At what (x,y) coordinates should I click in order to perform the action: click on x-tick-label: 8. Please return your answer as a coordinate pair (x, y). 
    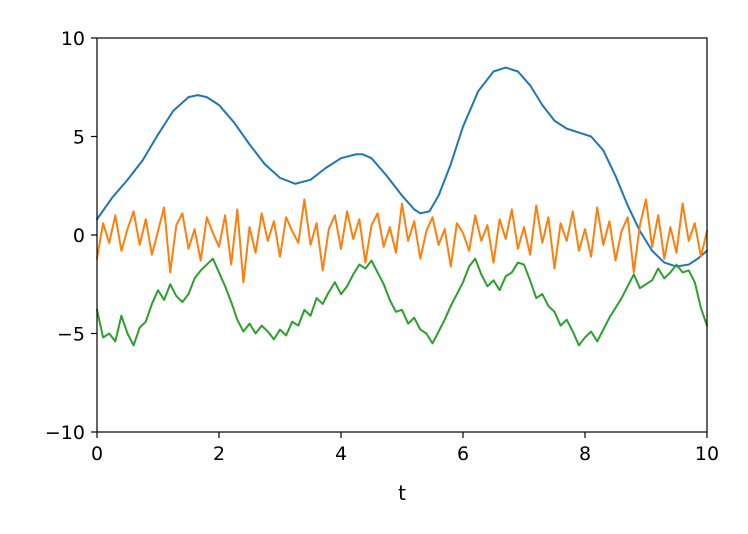
    Looking at the image, I should click on (585, 454).